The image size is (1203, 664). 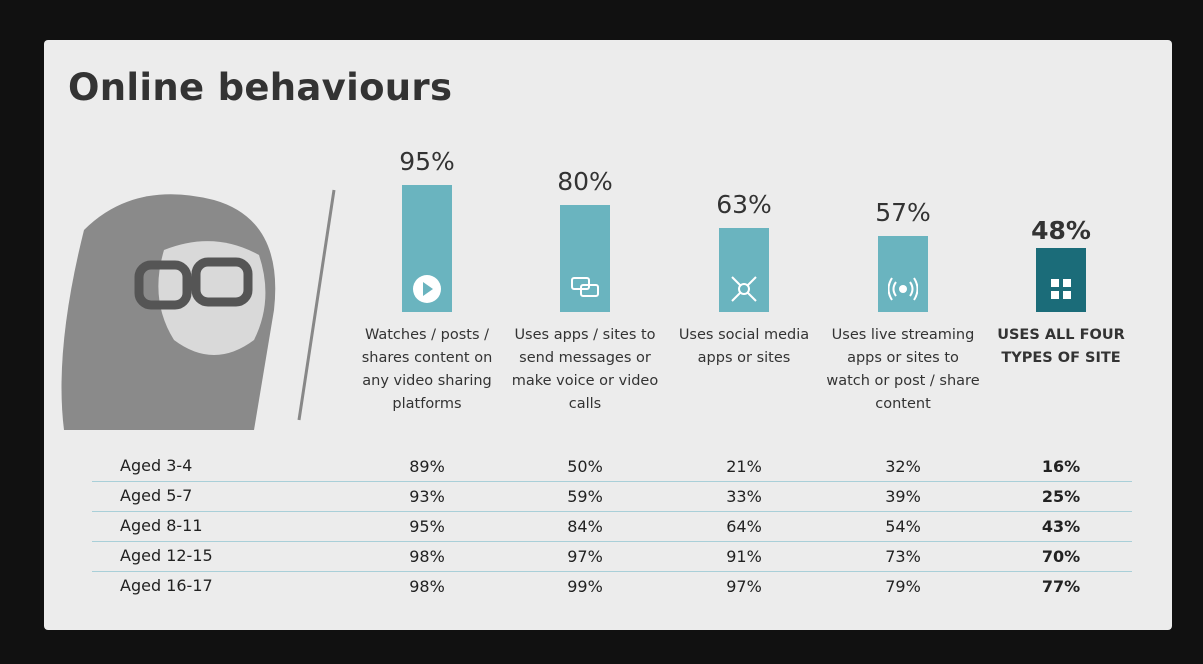 What do you see at coordinates (585, 466) in the screenshot?
I see `table-cell: 50%` at bounding box center [585, 466].